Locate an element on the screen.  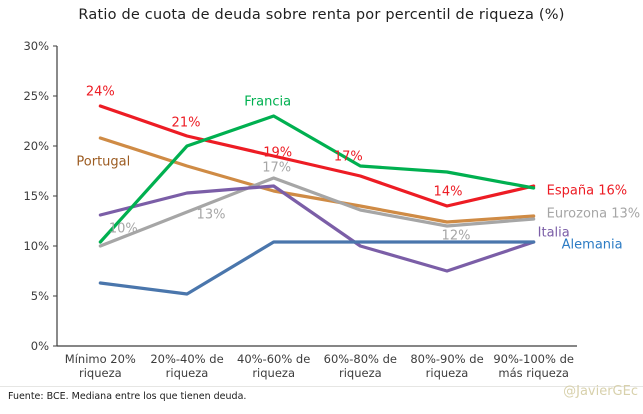
data-label: 12% is located at coordinates (456, 236).